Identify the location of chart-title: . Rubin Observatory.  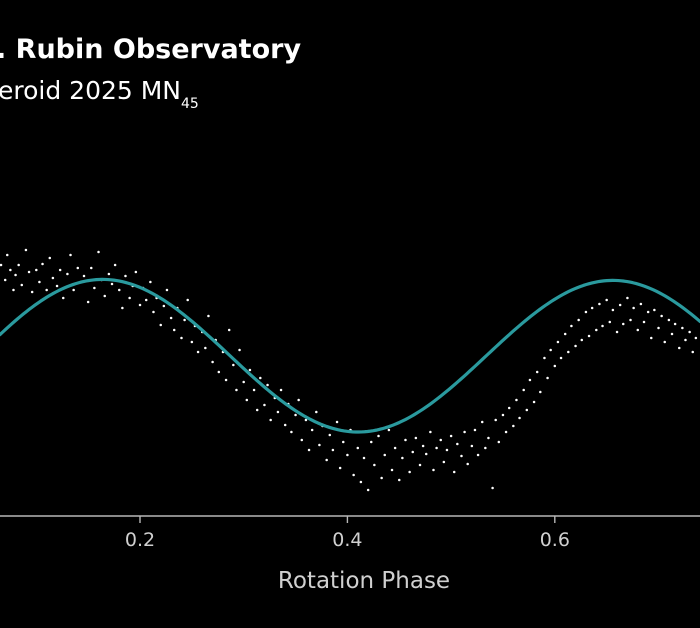
(150, 49).